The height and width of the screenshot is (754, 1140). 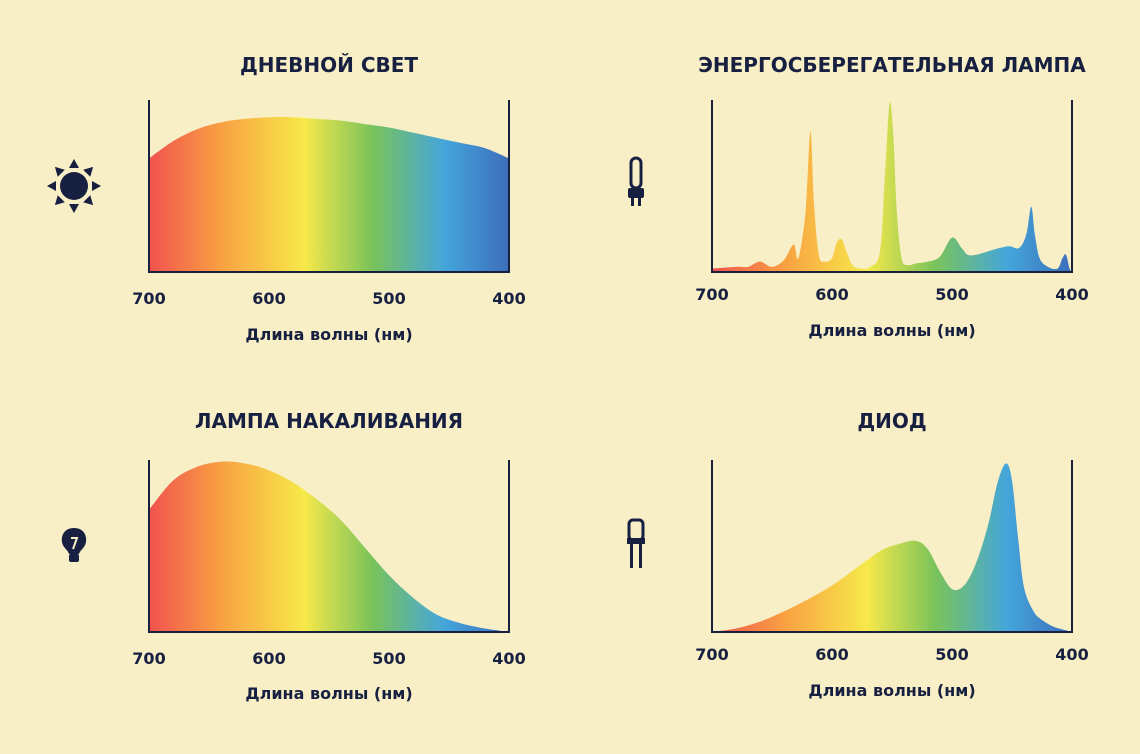 I want to click on energy-saving-chart-title: ЭНЕРГОСБЕРЕГАТЕЛЬНАЯ ЛАМПА, so click(x=892, y=65).